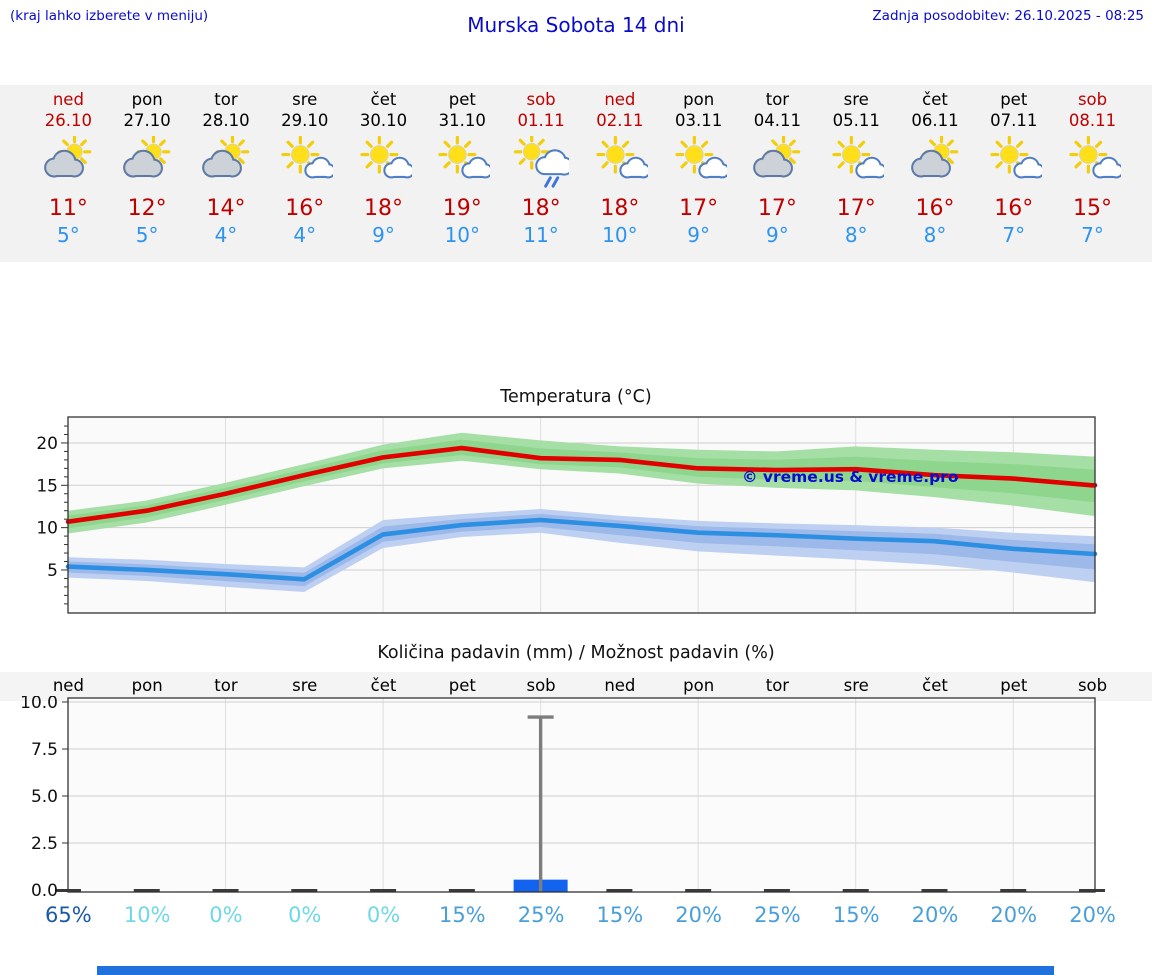  Describe the element at coordinates (226, 685) in the screenshot. I see `precip-day-label: tor` at that location.